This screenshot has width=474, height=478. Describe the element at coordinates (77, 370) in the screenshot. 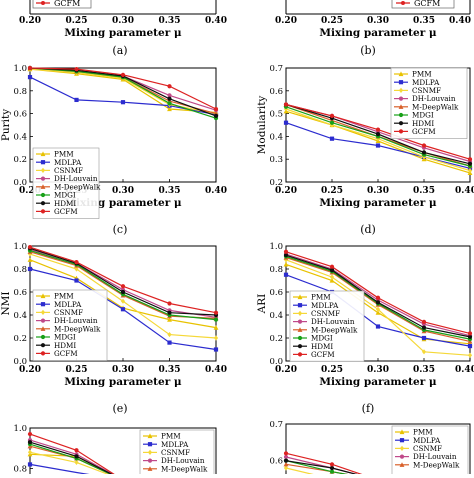

I see `x-tick-e-1: 0.25` at that location.